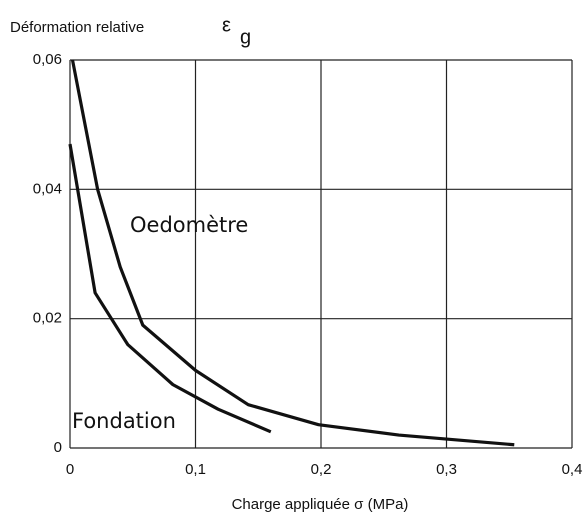  What do you see at coordinates (58, 447) in the screenshot?
I see `y-tick-label: 0` at bounding box center [58, 447].